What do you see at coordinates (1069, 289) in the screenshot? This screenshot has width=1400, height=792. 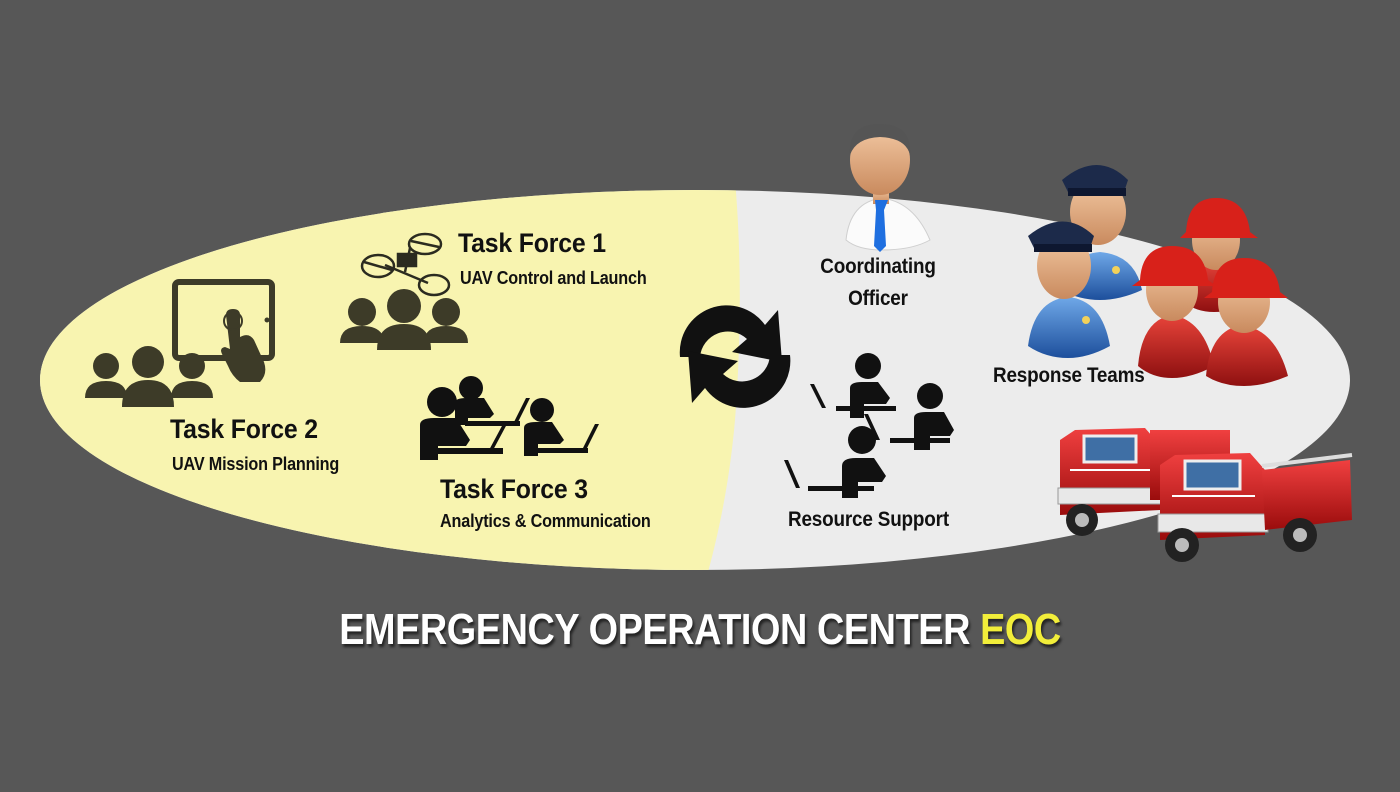 I see `police-officer-icon` at bounding box center [1069, 289].